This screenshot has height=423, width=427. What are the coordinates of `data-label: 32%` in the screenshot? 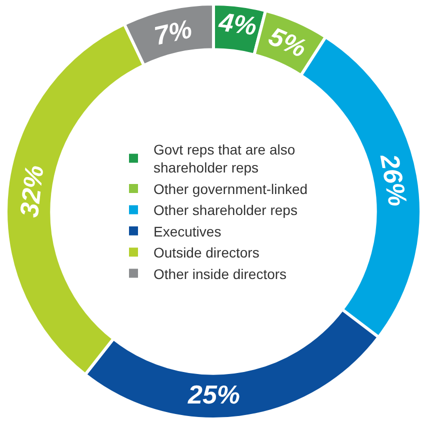 It's located at (32, 191).